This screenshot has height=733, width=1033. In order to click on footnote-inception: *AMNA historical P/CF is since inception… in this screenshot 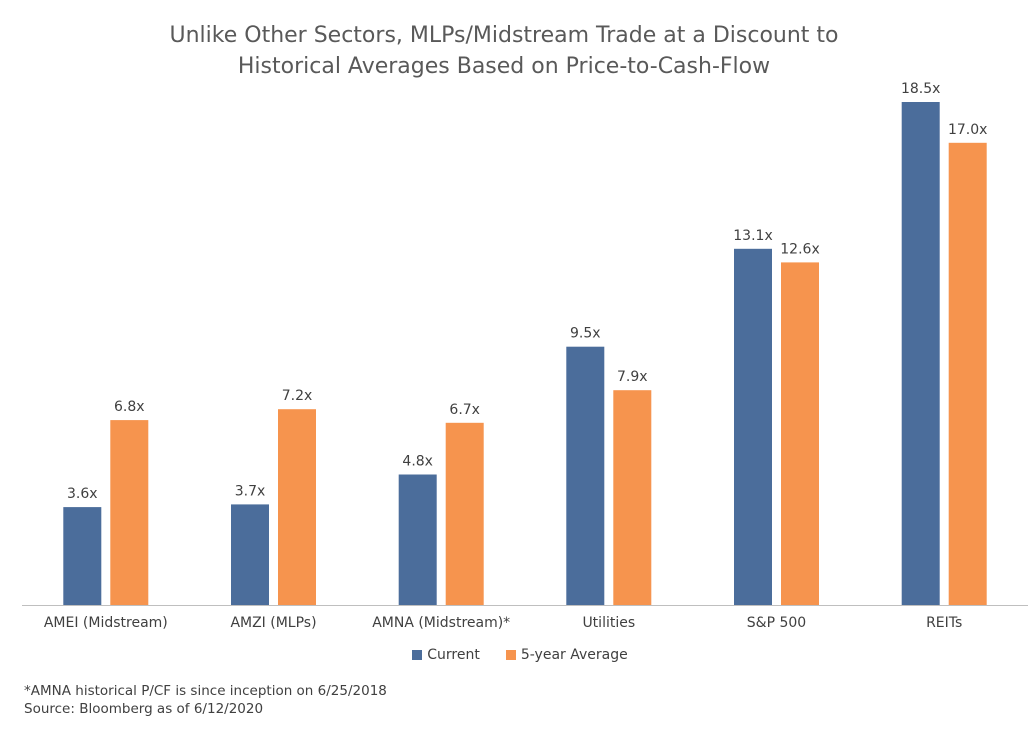, I will do `click(205, 691)`.